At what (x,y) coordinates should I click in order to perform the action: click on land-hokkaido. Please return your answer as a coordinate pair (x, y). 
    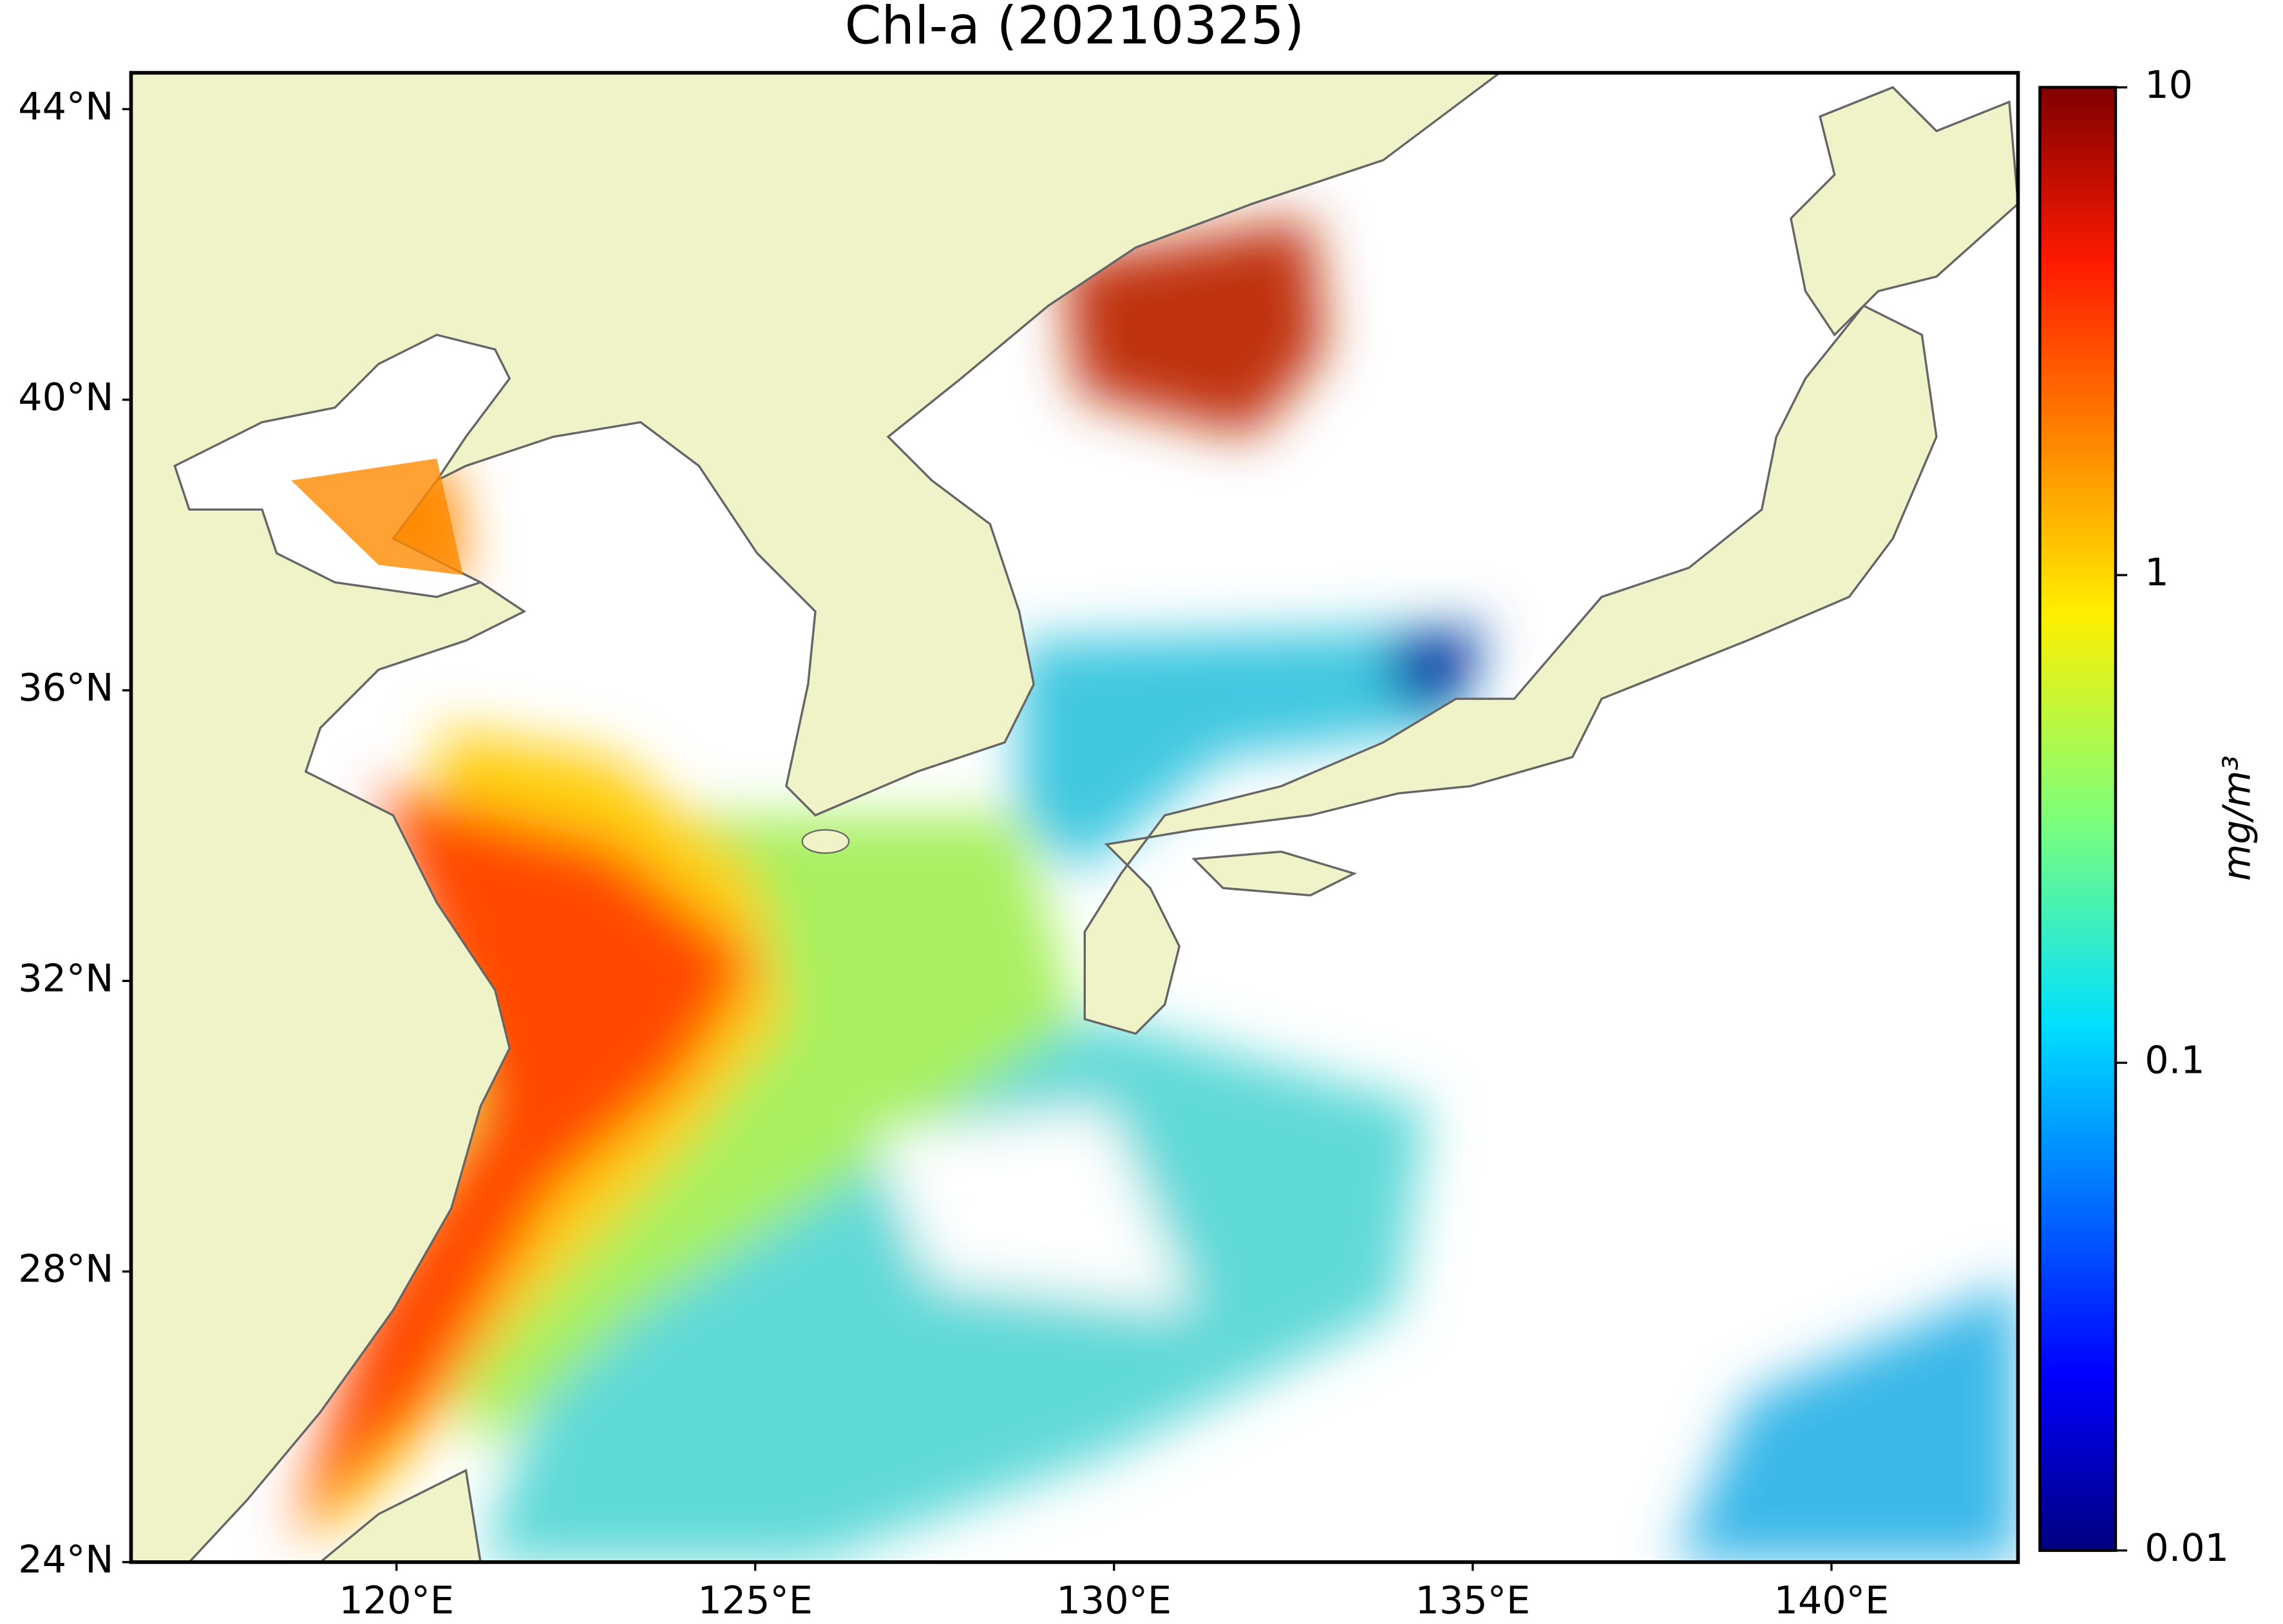
    Looking at the image, I should click on (1903, 211).